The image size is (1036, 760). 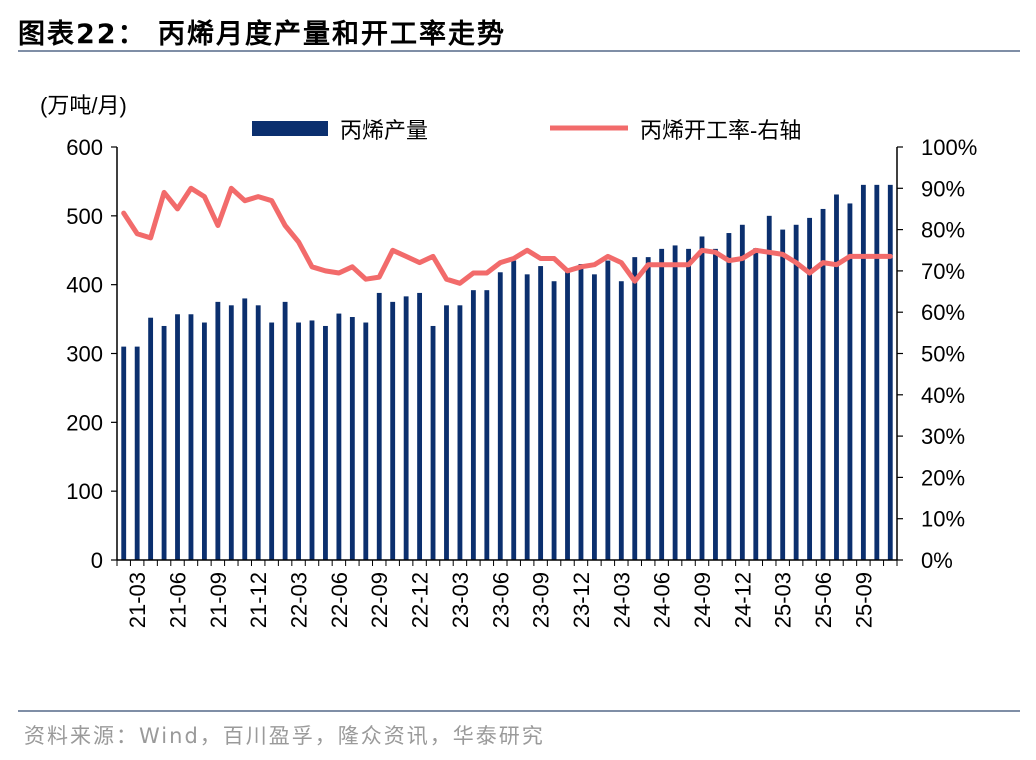 I want to click on x-tick-label-23-12: 23-12, so click(x=581, y=600).